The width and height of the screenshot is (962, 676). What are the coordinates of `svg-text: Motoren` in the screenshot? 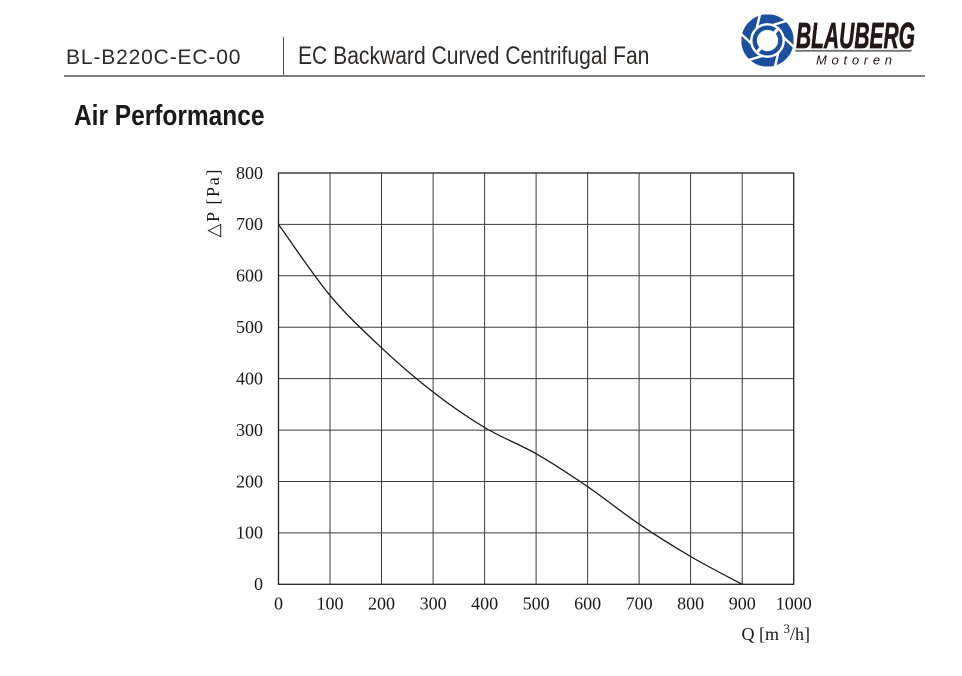 It's located at (854, 60).